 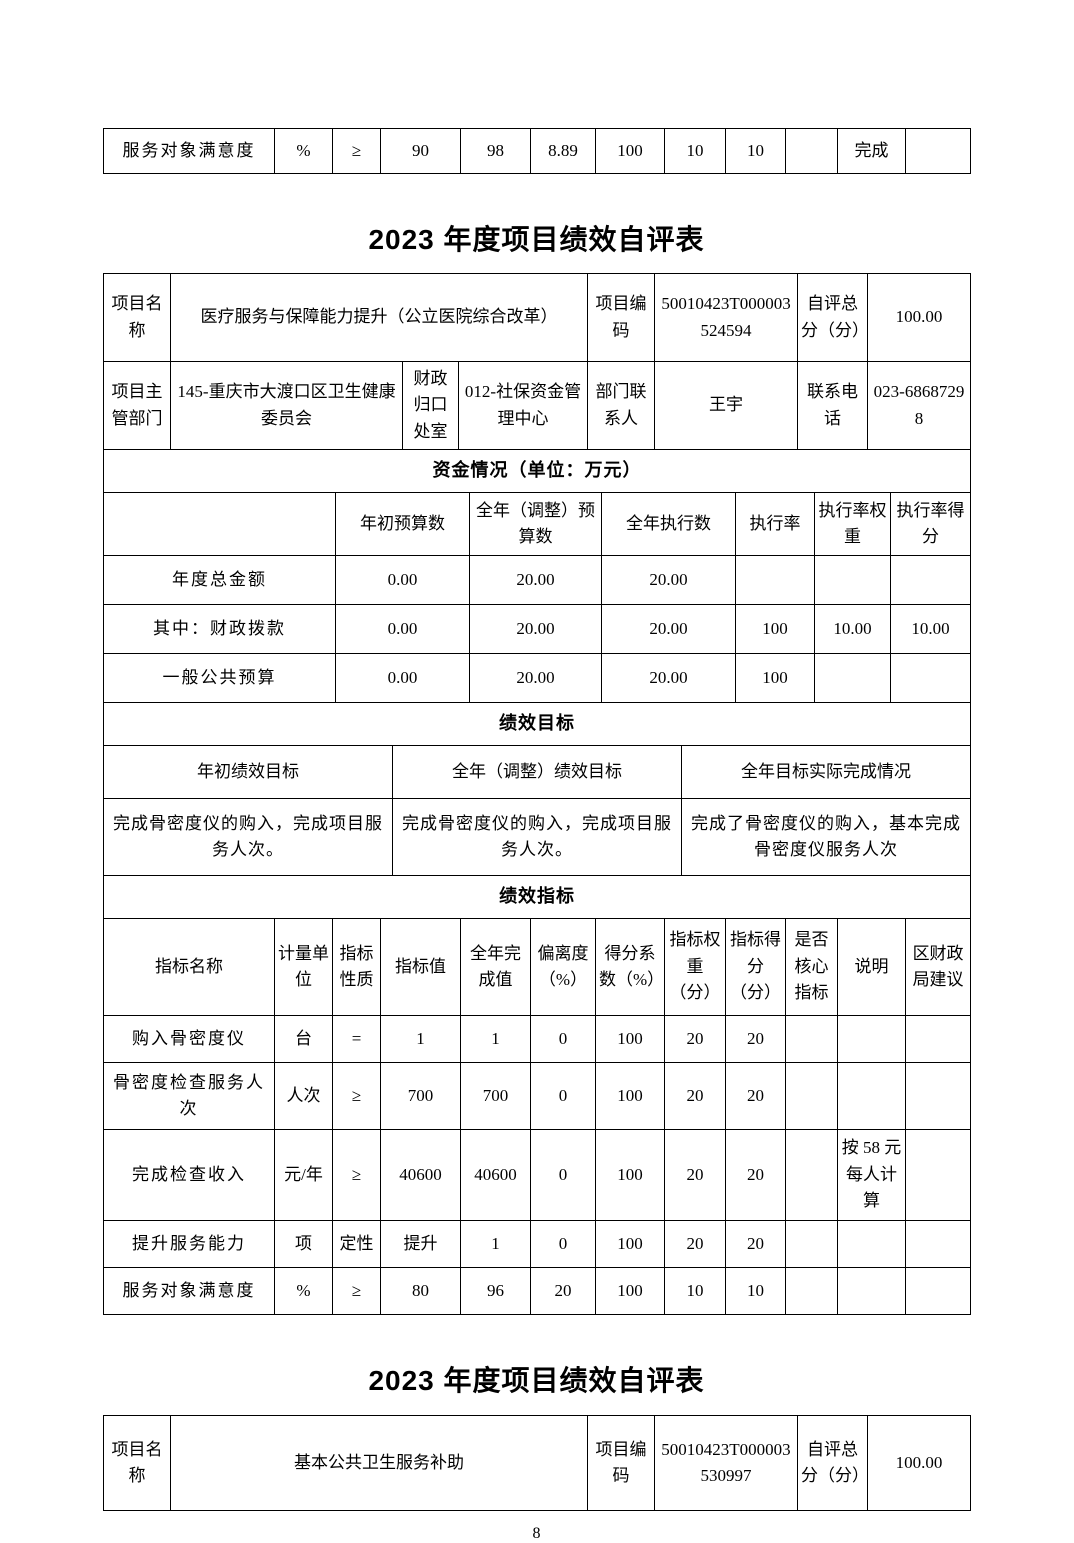 I want to click on indicator-header-deviation: 偏离度（%）, so click(x=563, y=967).